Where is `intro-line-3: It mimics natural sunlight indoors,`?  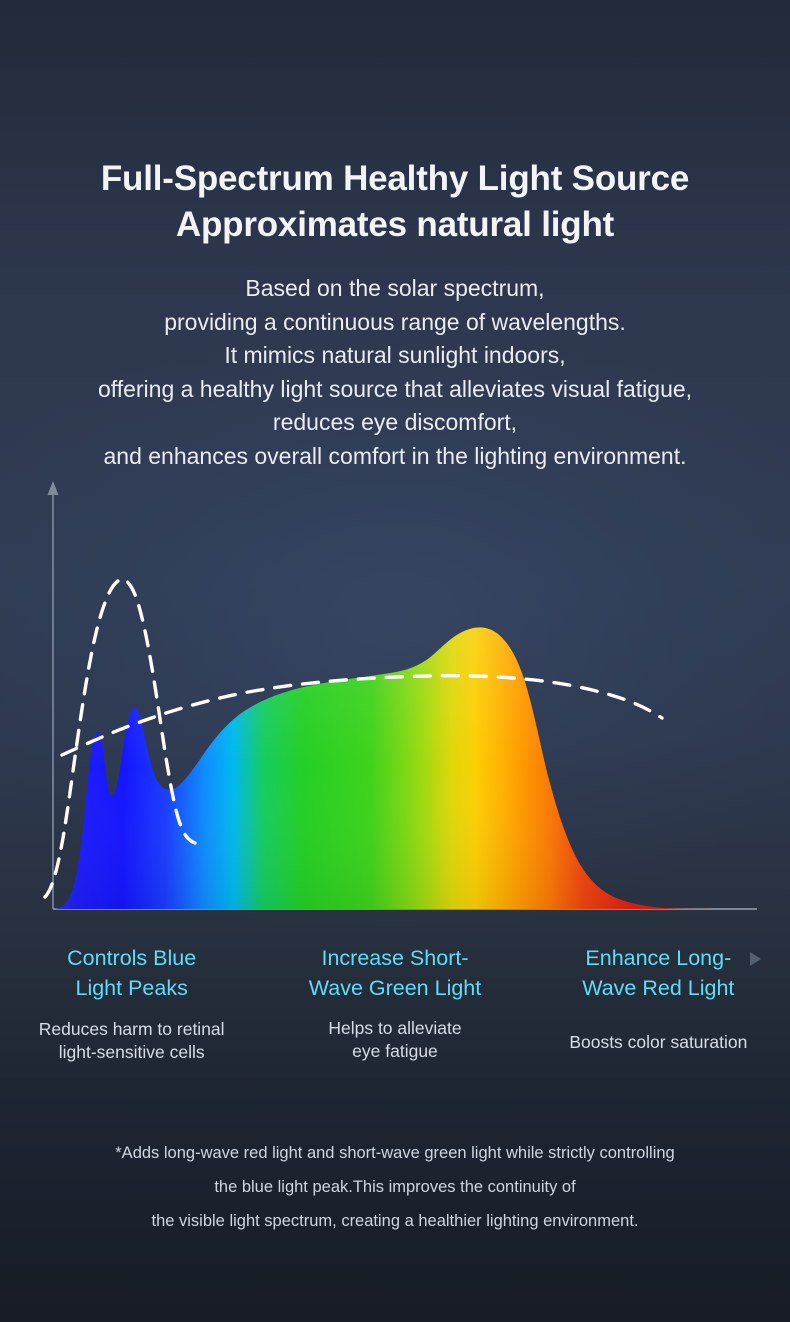
intro-line-3: It mimics natural sunlight indoors, is located at coordinates (395, 355).